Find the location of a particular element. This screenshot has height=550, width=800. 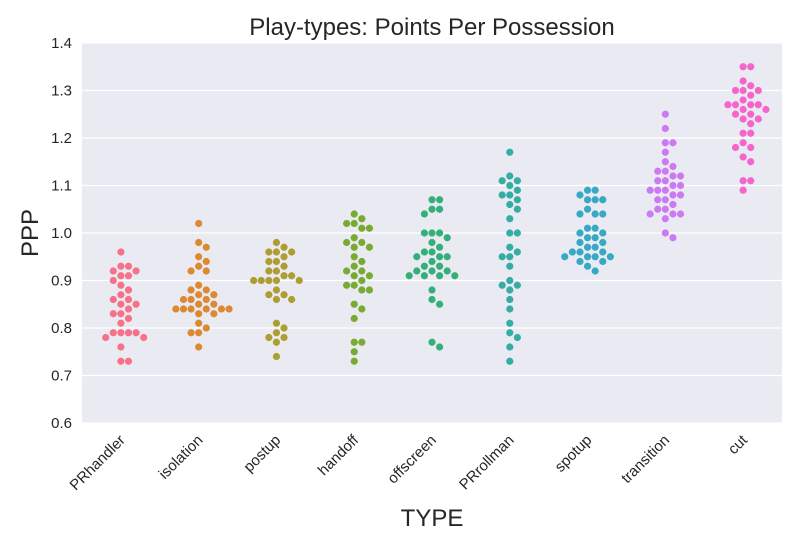

x-axis-label: TYPE is located at coordinates (432, 518).